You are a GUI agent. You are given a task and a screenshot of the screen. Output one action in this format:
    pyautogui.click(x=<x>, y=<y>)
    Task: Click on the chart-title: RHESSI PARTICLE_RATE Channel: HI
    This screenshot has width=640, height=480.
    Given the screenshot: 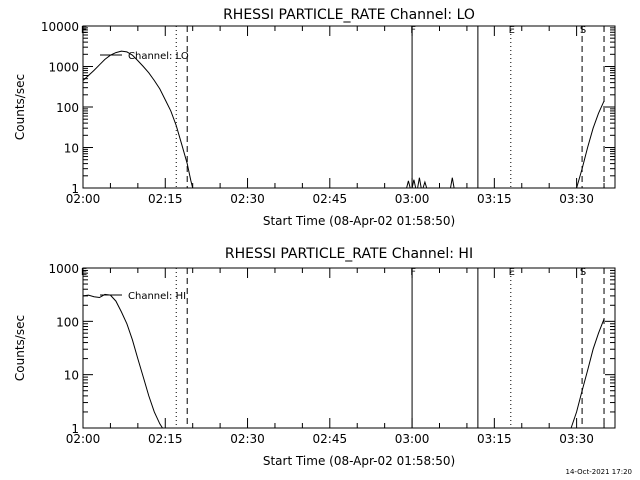 What is the action you would take?
    pyautogui.click(x=349, y=254)
    